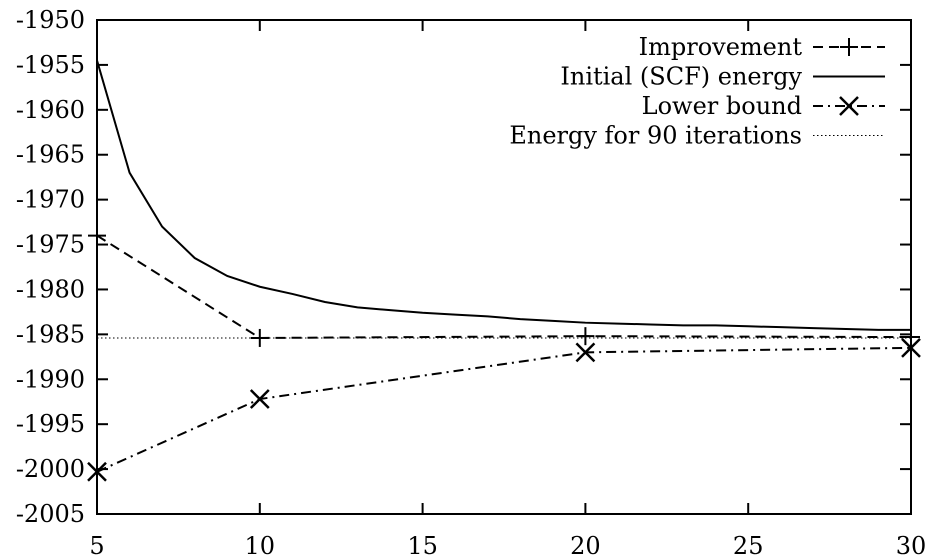 The image size is (929, 558). What do you see at coordinates (50, 155) in the screenshot?
I see `y-tick-label: -1965` at bounding box center [50, 155].